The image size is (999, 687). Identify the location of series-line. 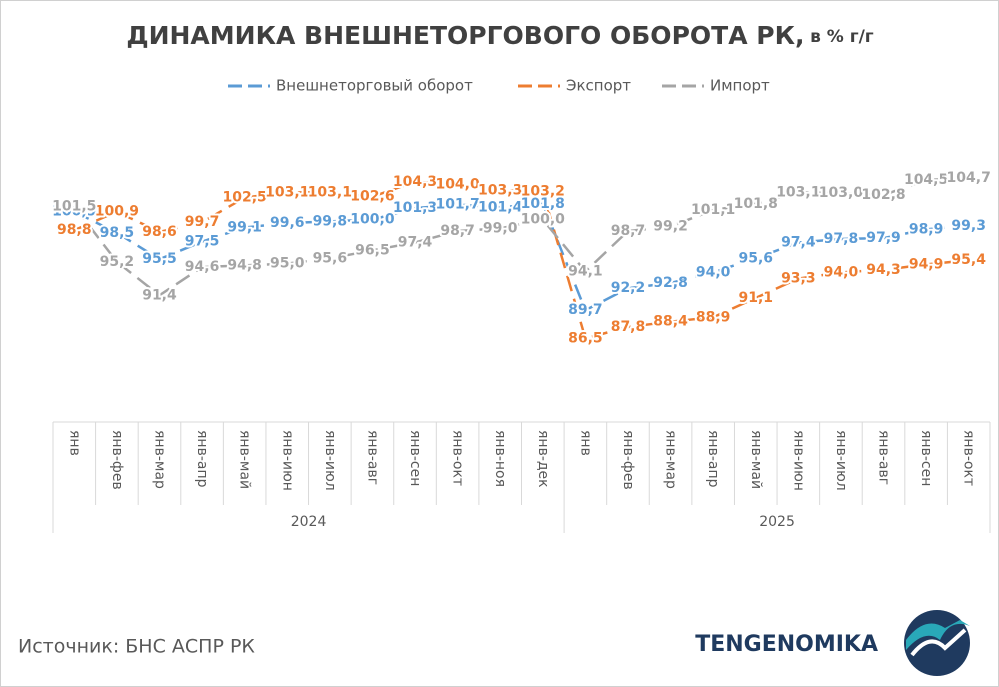
(521, 257).